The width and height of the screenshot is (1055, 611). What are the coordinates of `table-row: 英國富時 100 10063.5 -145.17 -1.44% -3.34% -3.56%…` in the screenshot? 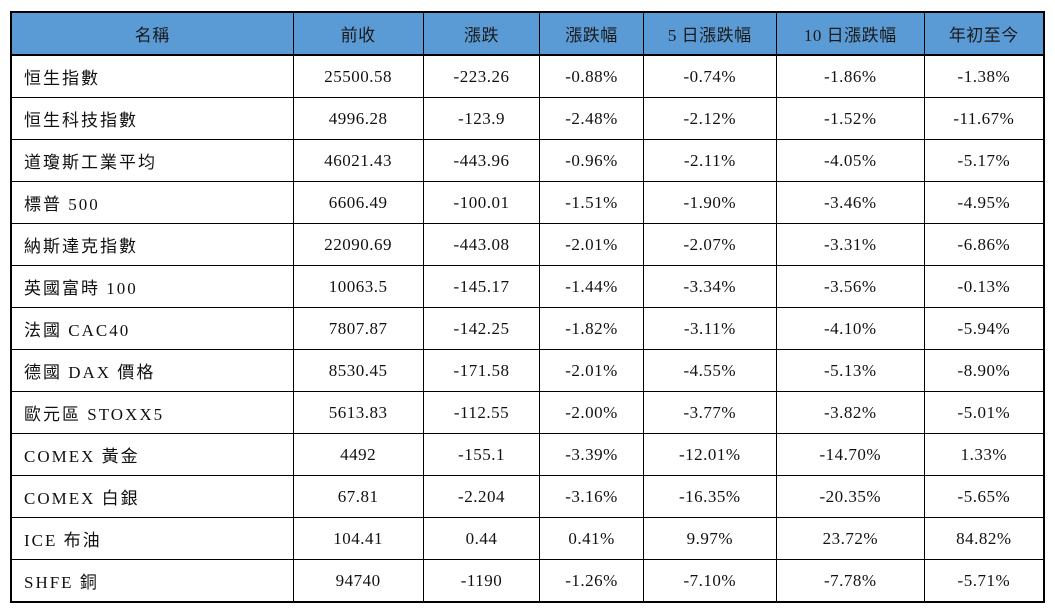 It's located at (527, 286).